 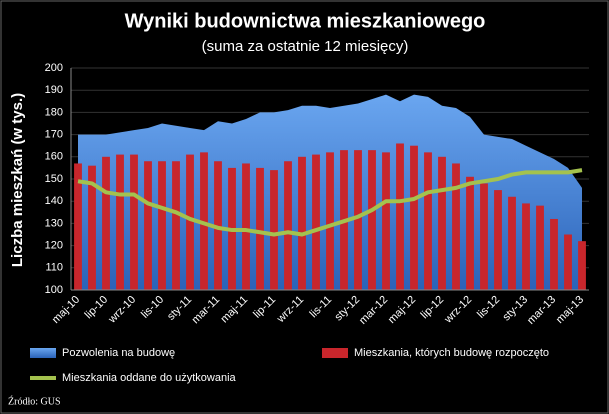 What do you see at coordinates (118, 353) in the screenshot?
I see `legend-label: Pozwolenia na budowę` at bounding box center [118, 353].